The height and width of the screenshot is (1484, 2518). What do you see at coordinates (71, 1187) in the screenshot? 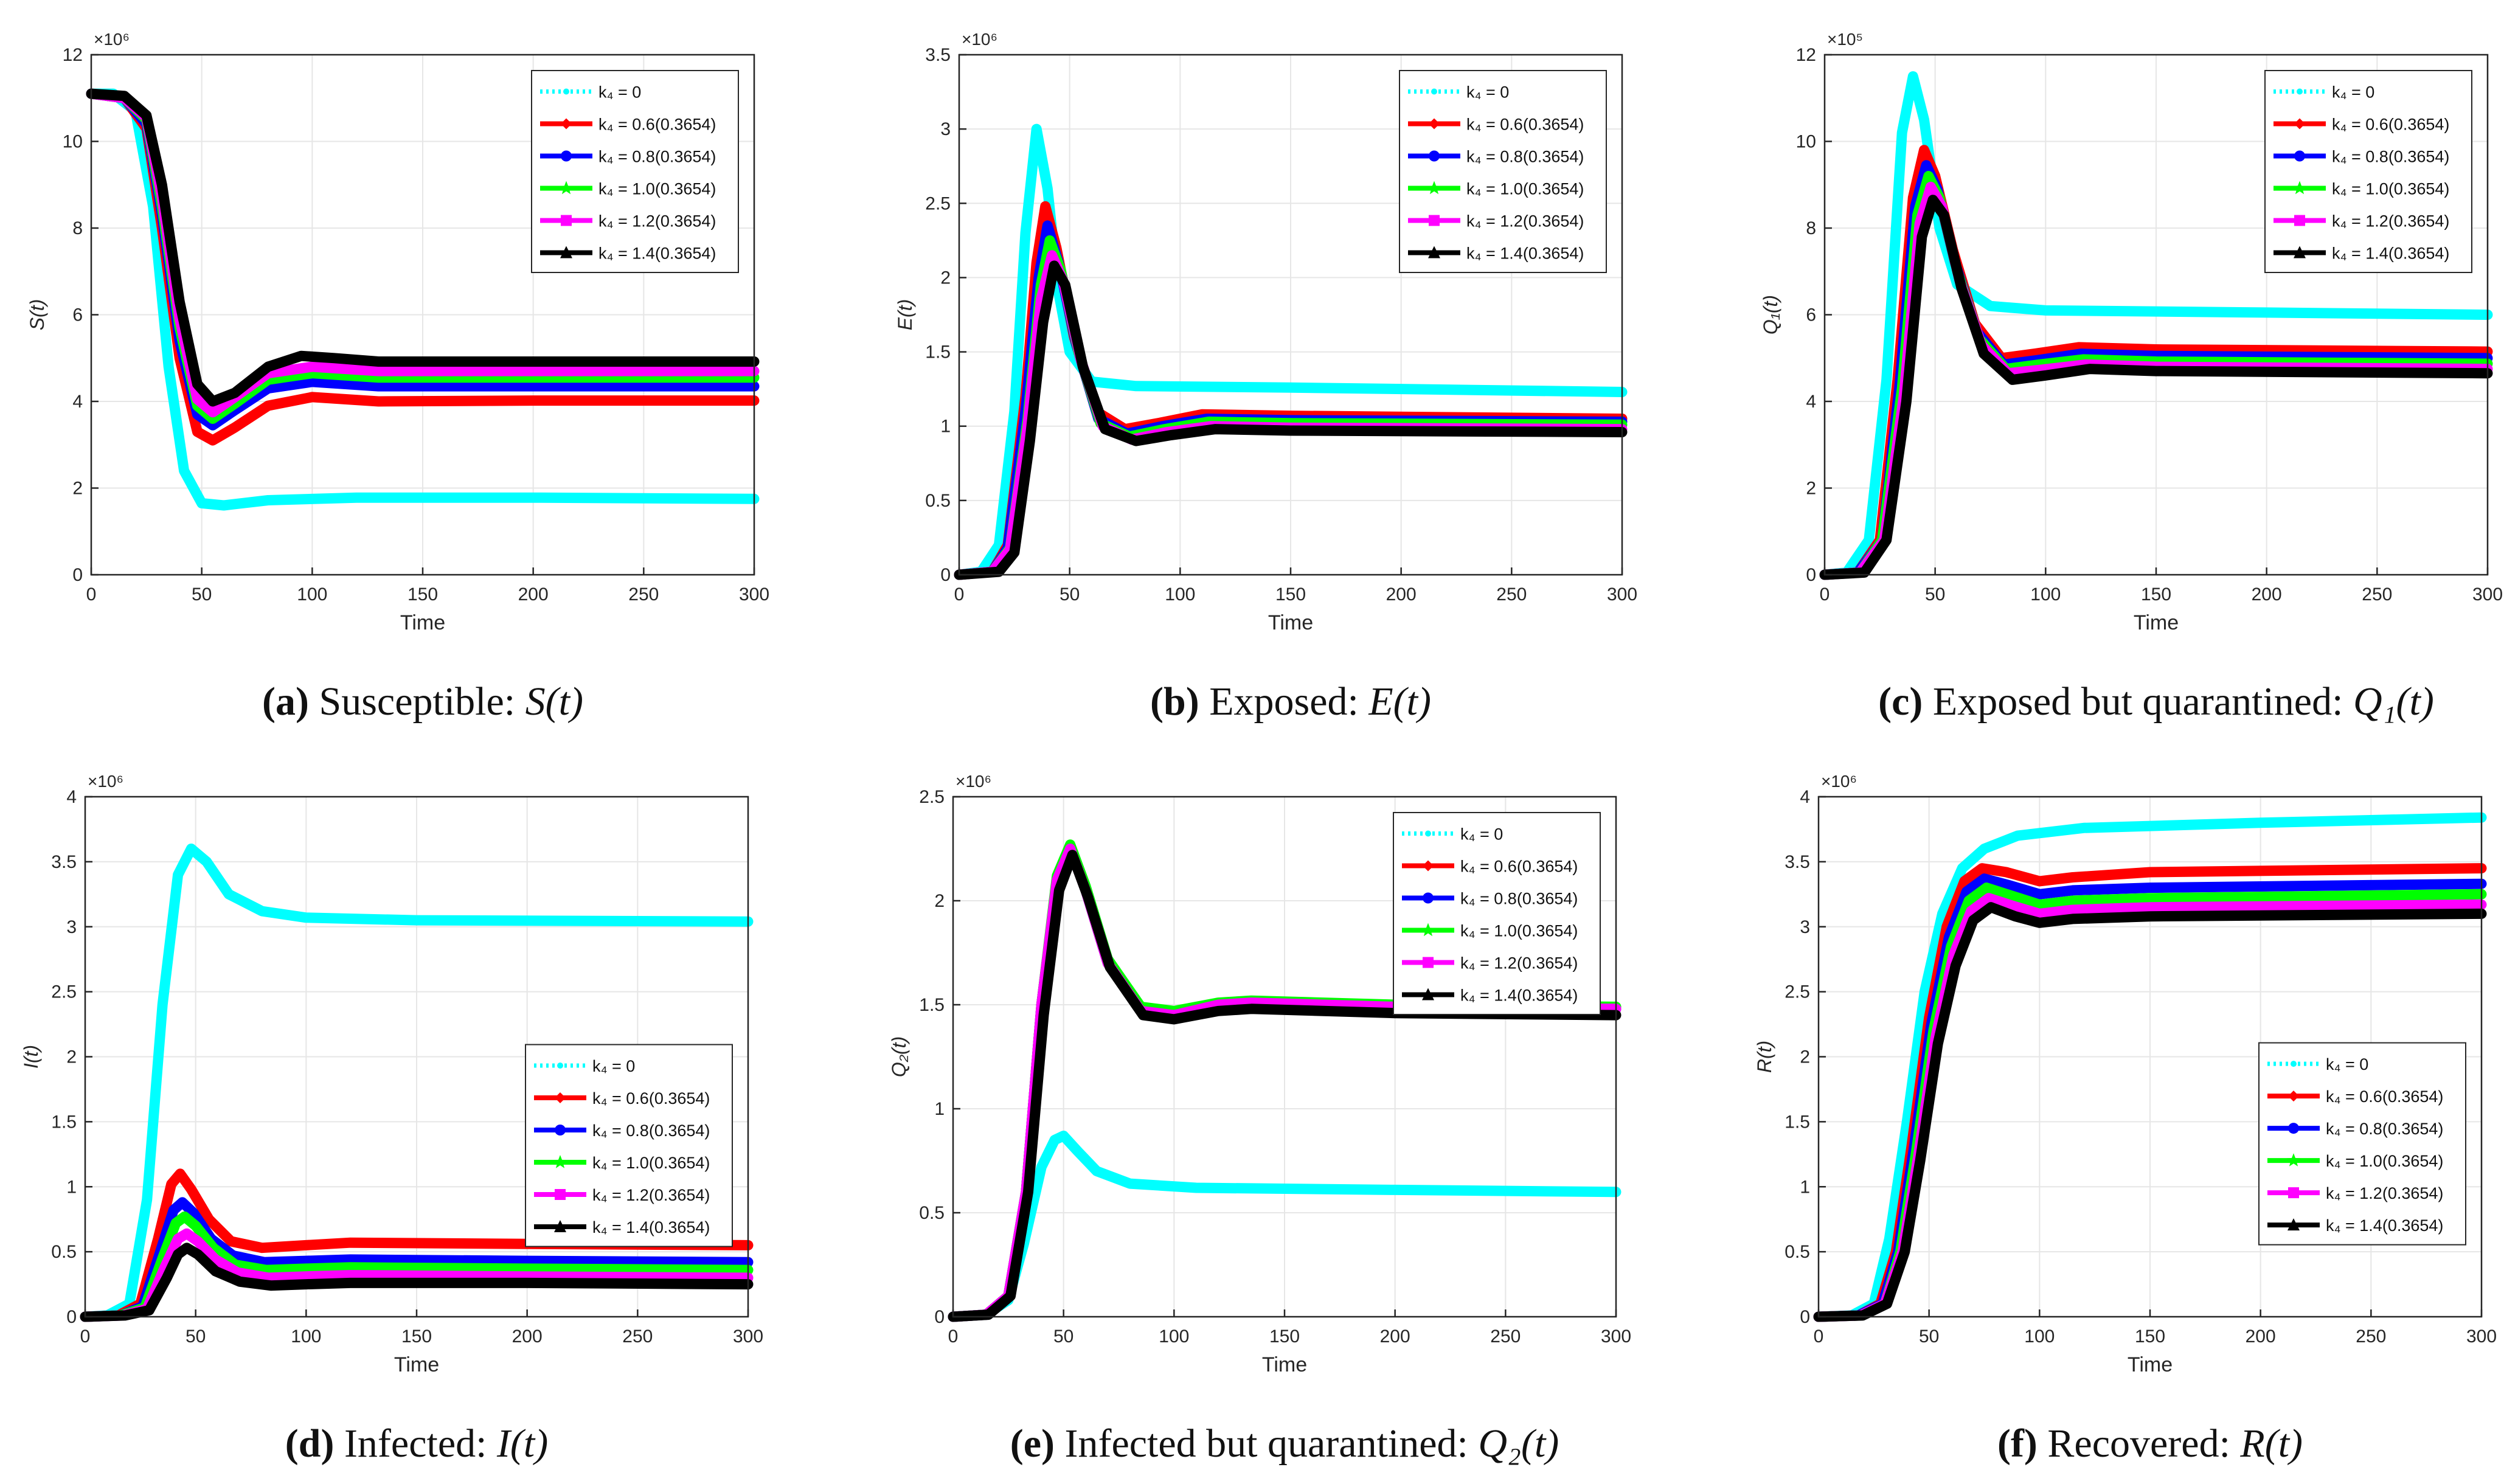
I see `y-tick-label: 1` at bounding box center [71, 1187].